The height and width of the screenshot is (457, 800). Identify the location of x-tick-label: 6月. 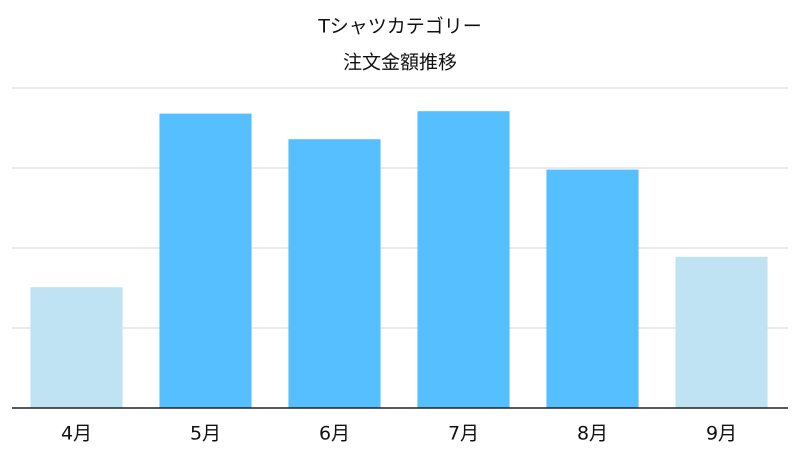
(334, 434).